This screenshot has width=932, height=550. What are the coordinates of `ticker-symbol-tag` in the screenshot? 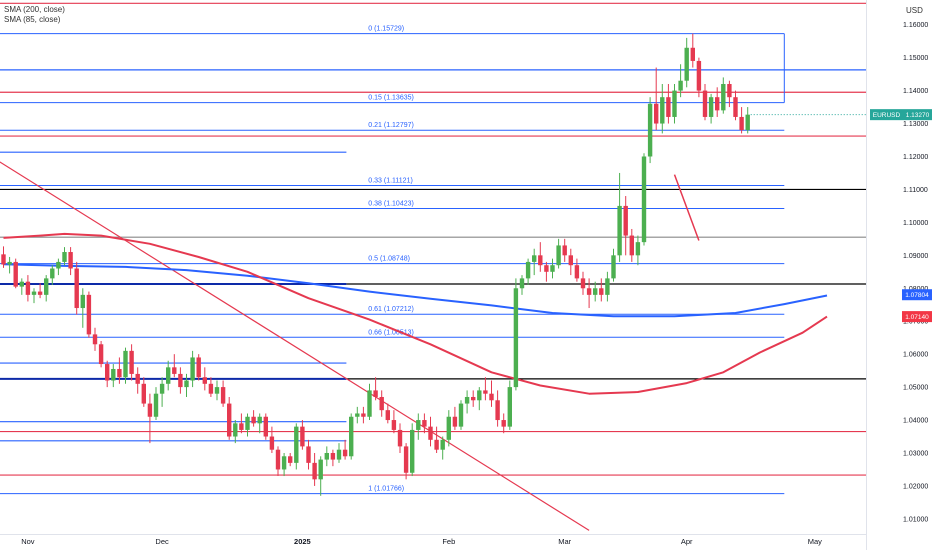 It's located at (886, 115).